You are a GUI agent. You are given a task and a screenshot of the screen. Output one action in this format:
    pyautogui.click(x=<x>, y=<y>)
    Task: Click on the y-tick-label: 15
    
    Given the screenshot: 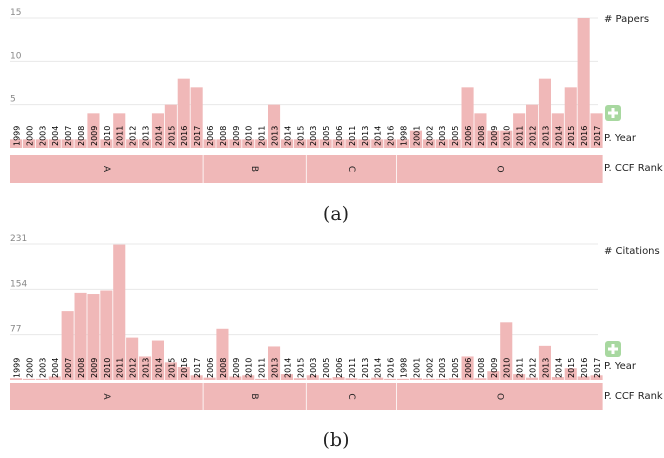 What is the action you would take?
    pyautogui.click(x=15, y=13)
    